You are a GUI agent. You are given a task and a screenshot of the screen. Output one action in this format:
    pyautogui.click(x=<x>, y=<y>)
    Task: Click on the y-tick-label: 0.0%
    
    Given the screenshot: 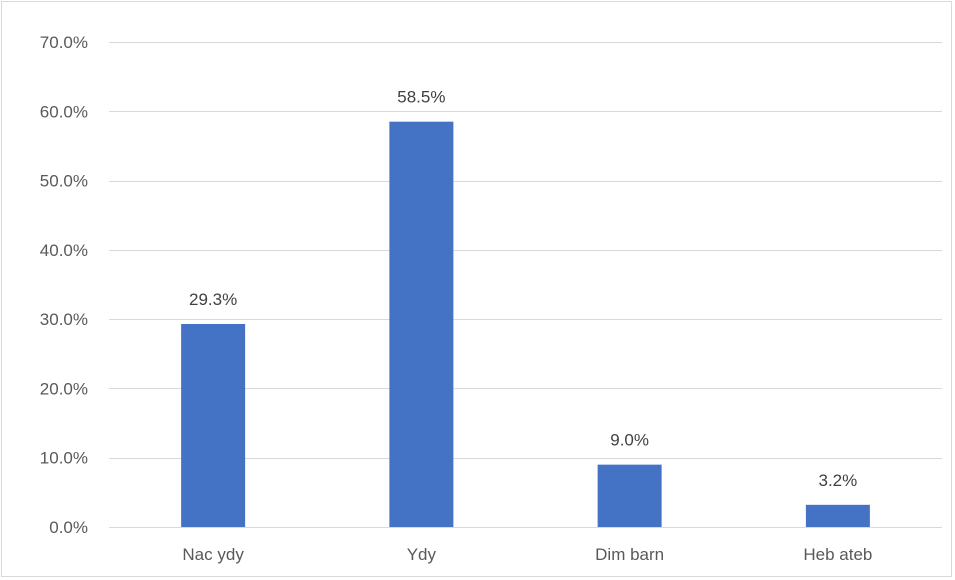 What is the action you would take?
    pyautogui.click(x=68, y=527)
    